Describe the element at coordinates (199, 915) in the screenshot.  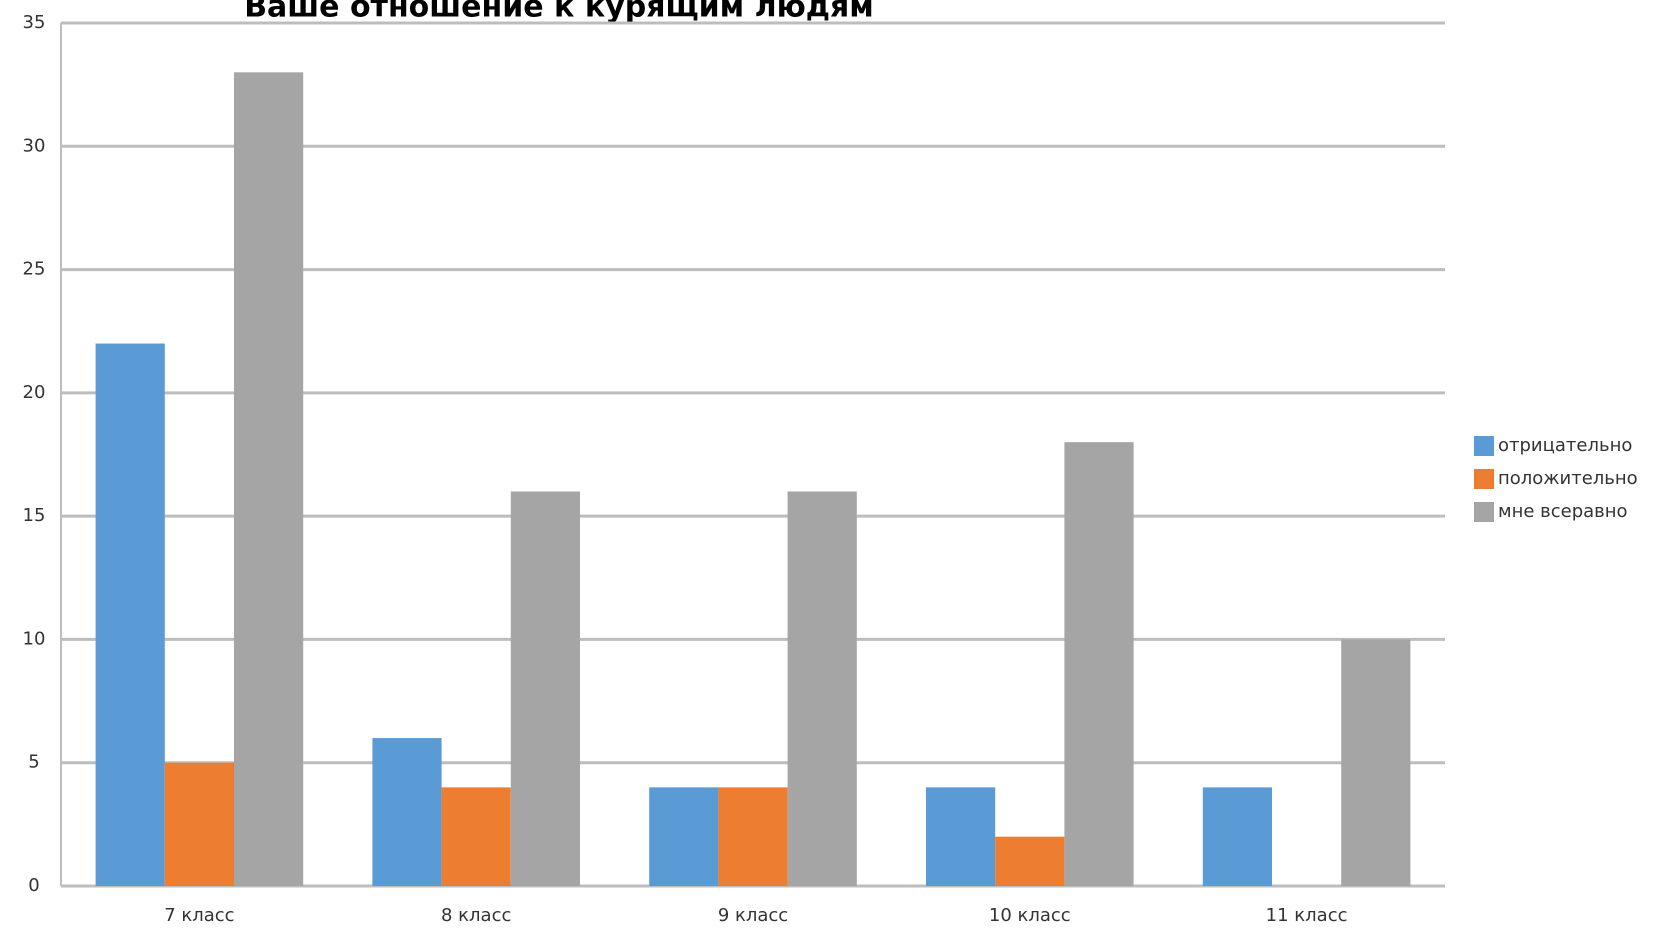
I see `x-tick-label: 7 класс` at that location.